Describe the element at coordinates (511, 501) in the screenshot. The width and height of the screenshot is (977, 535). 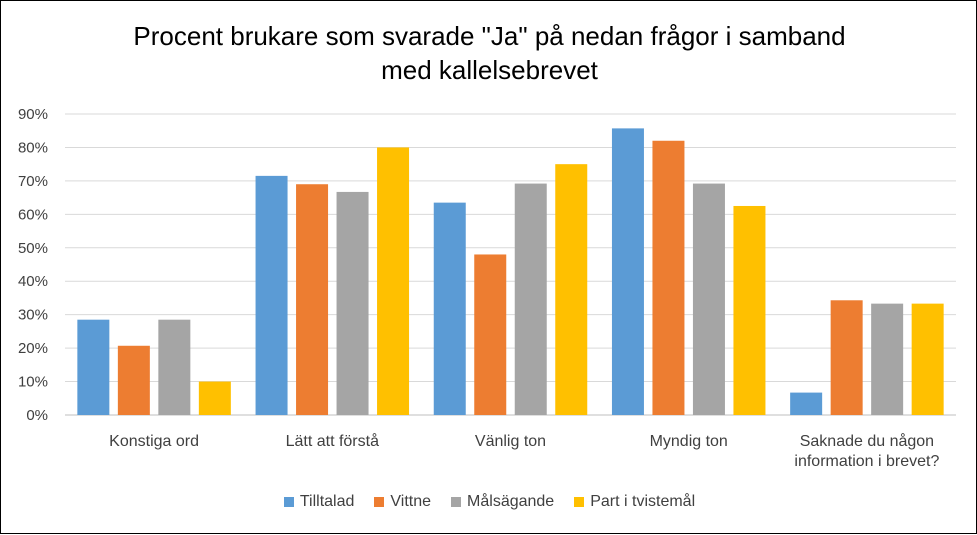
I see `legend-label: Målsägande` at that location.